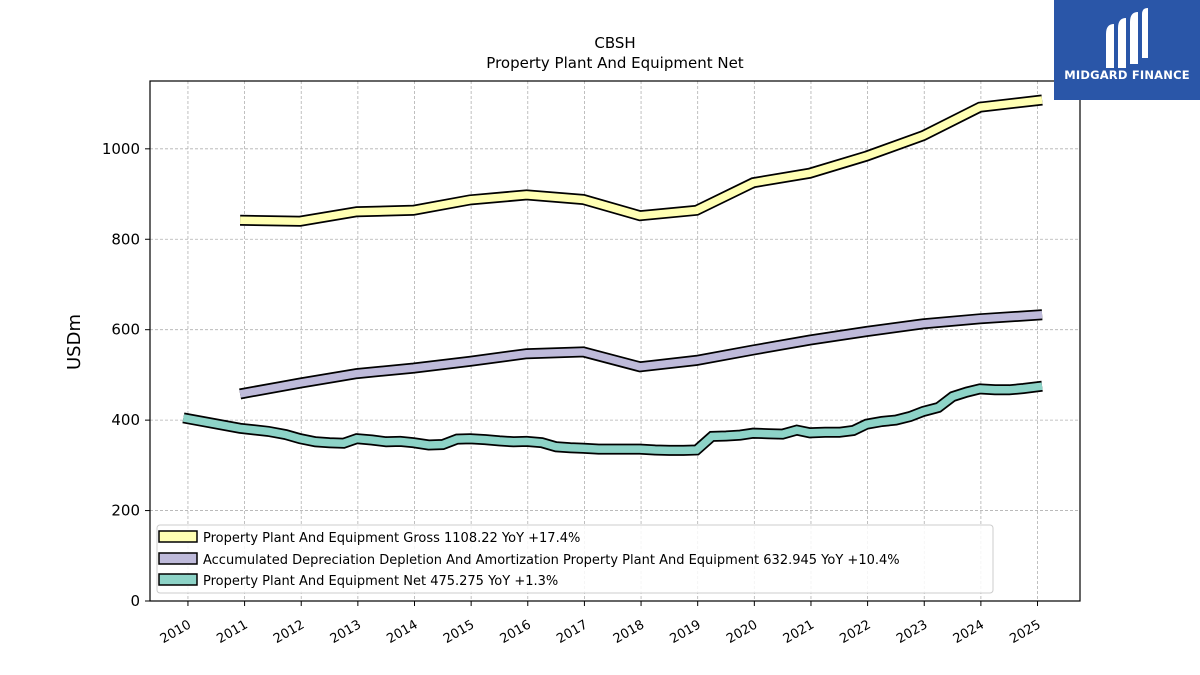  What do you see at coordinates (176, 632) in the screenshot?
I see `x-tick-label: 2010` at bounding box center [176, 632].